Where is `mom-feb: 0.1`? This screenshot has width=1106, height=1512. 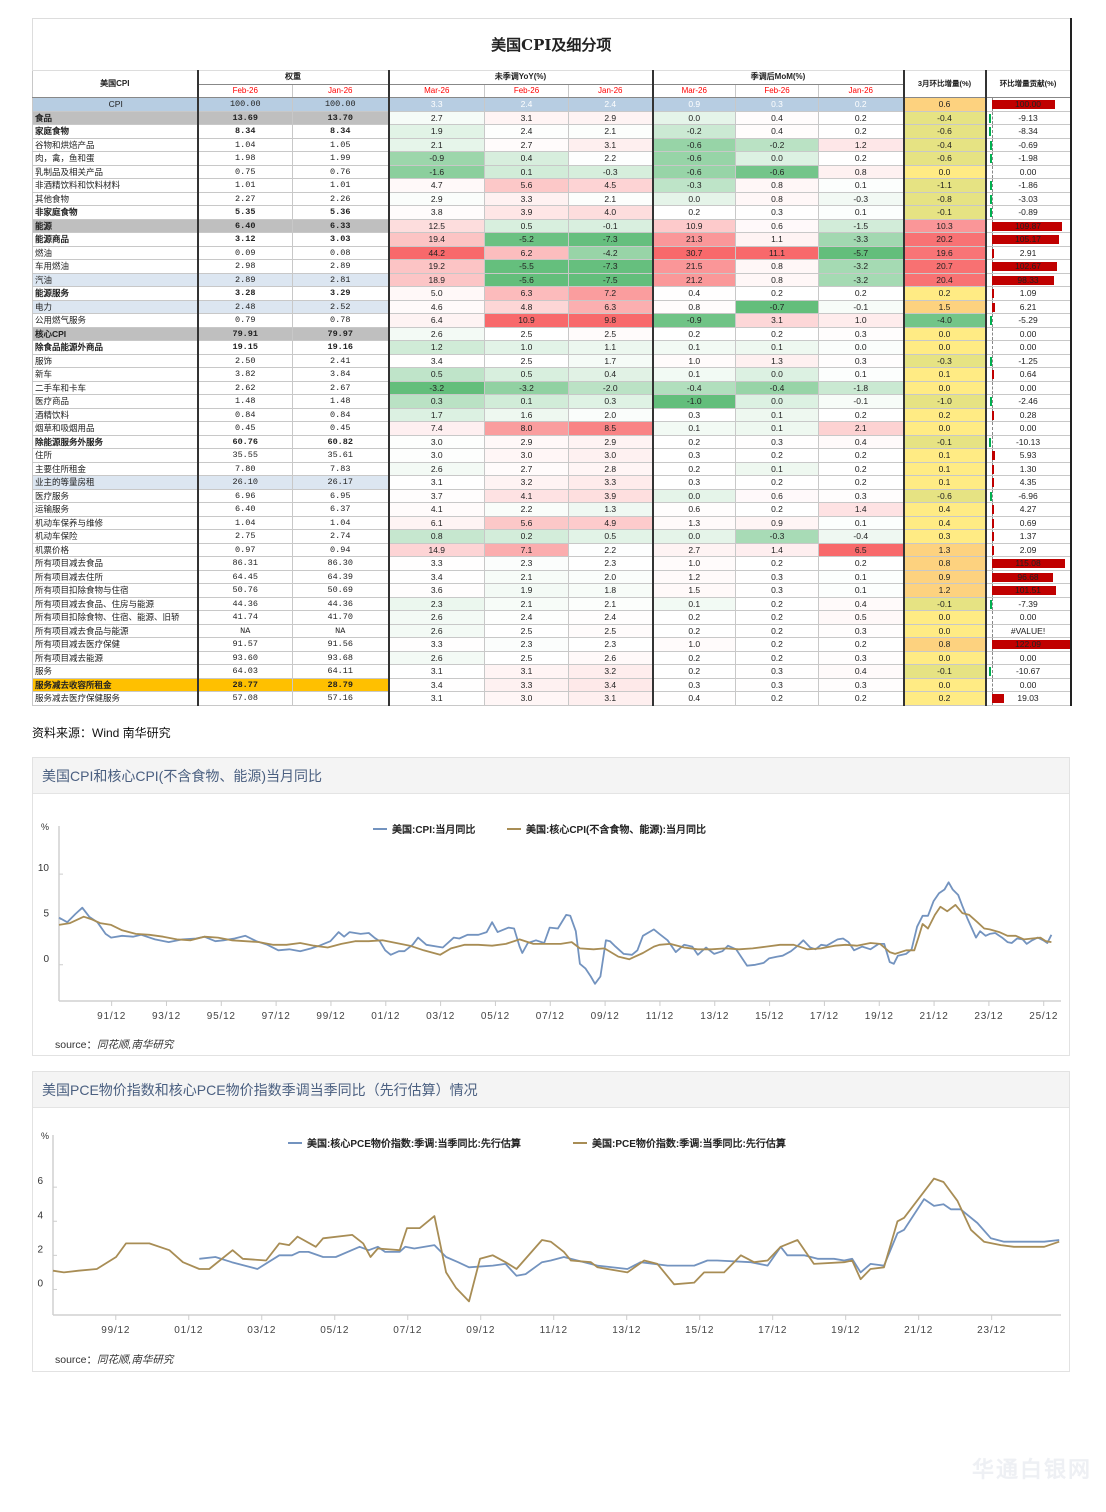 mom-feb: 0.1 is located at coordinates (777, 428).